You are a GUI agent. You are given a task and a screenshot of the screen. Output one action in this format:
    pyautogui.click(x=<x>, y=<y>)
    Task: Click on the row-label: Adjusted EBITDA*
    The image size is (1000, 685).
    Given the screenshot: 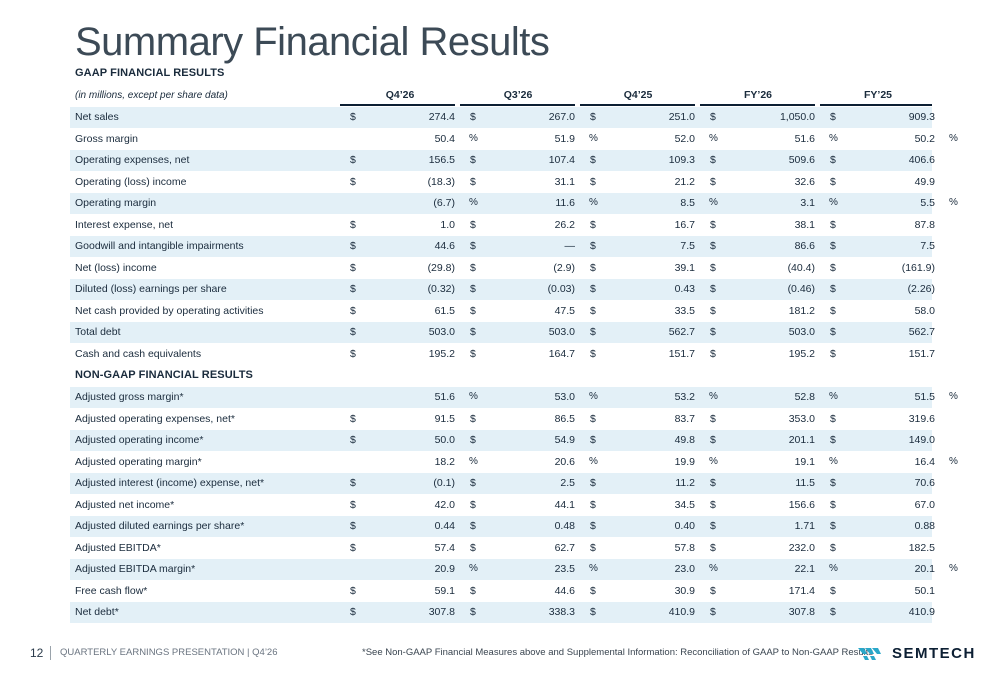 What is the action you would take?
    pyautogui.click(x=118, y=547)
    